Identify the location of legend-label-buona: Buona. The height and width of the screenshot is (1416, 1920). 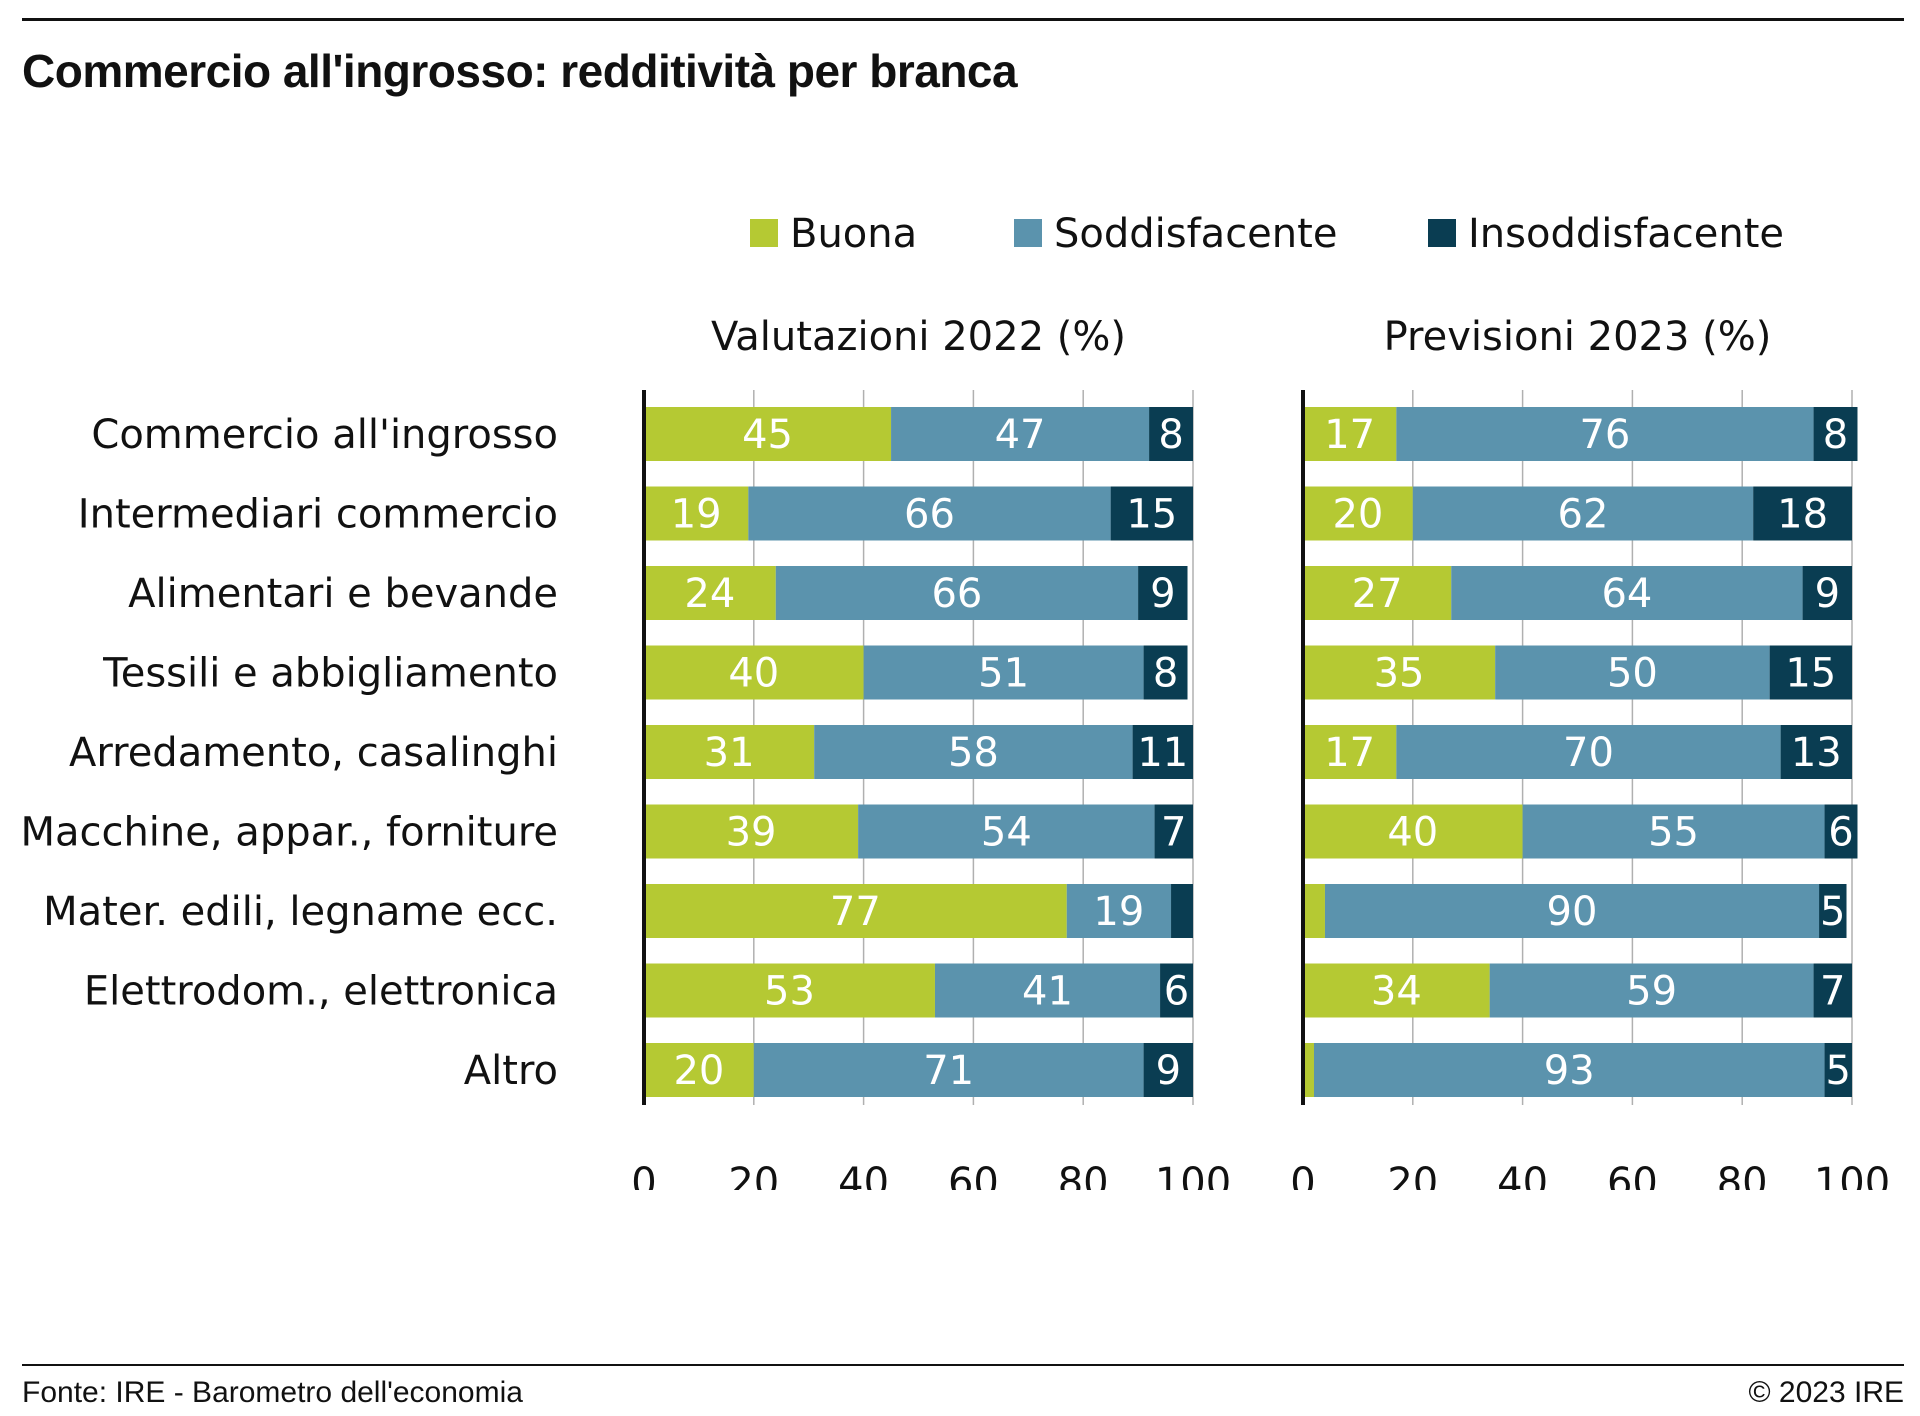
(853, 234).